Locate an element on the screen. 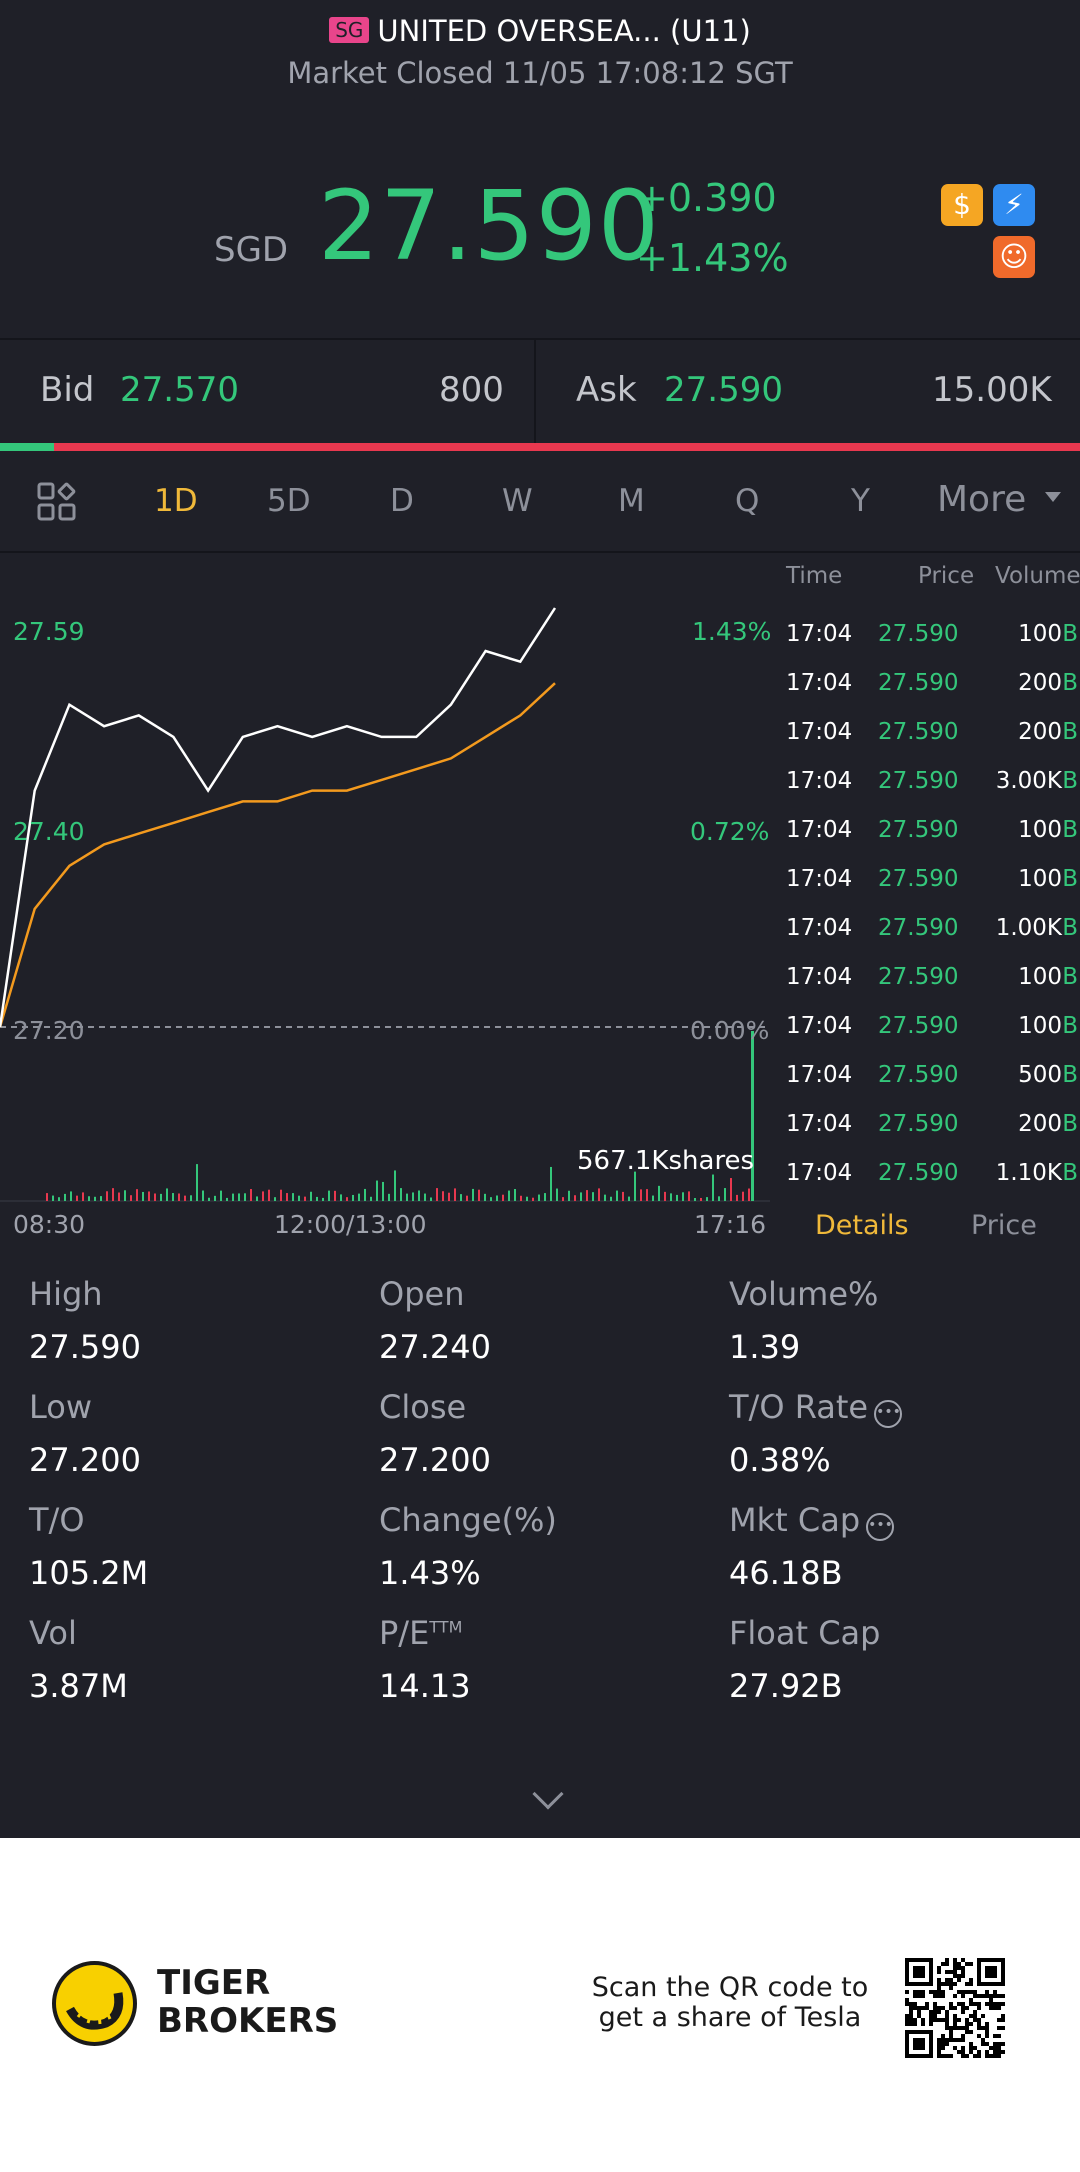 Image resolution: width=1080 pixels, height=2172 pixels. ticker-row: 17:04 27.590 1.10K B is located at coordinates (927, 1184).